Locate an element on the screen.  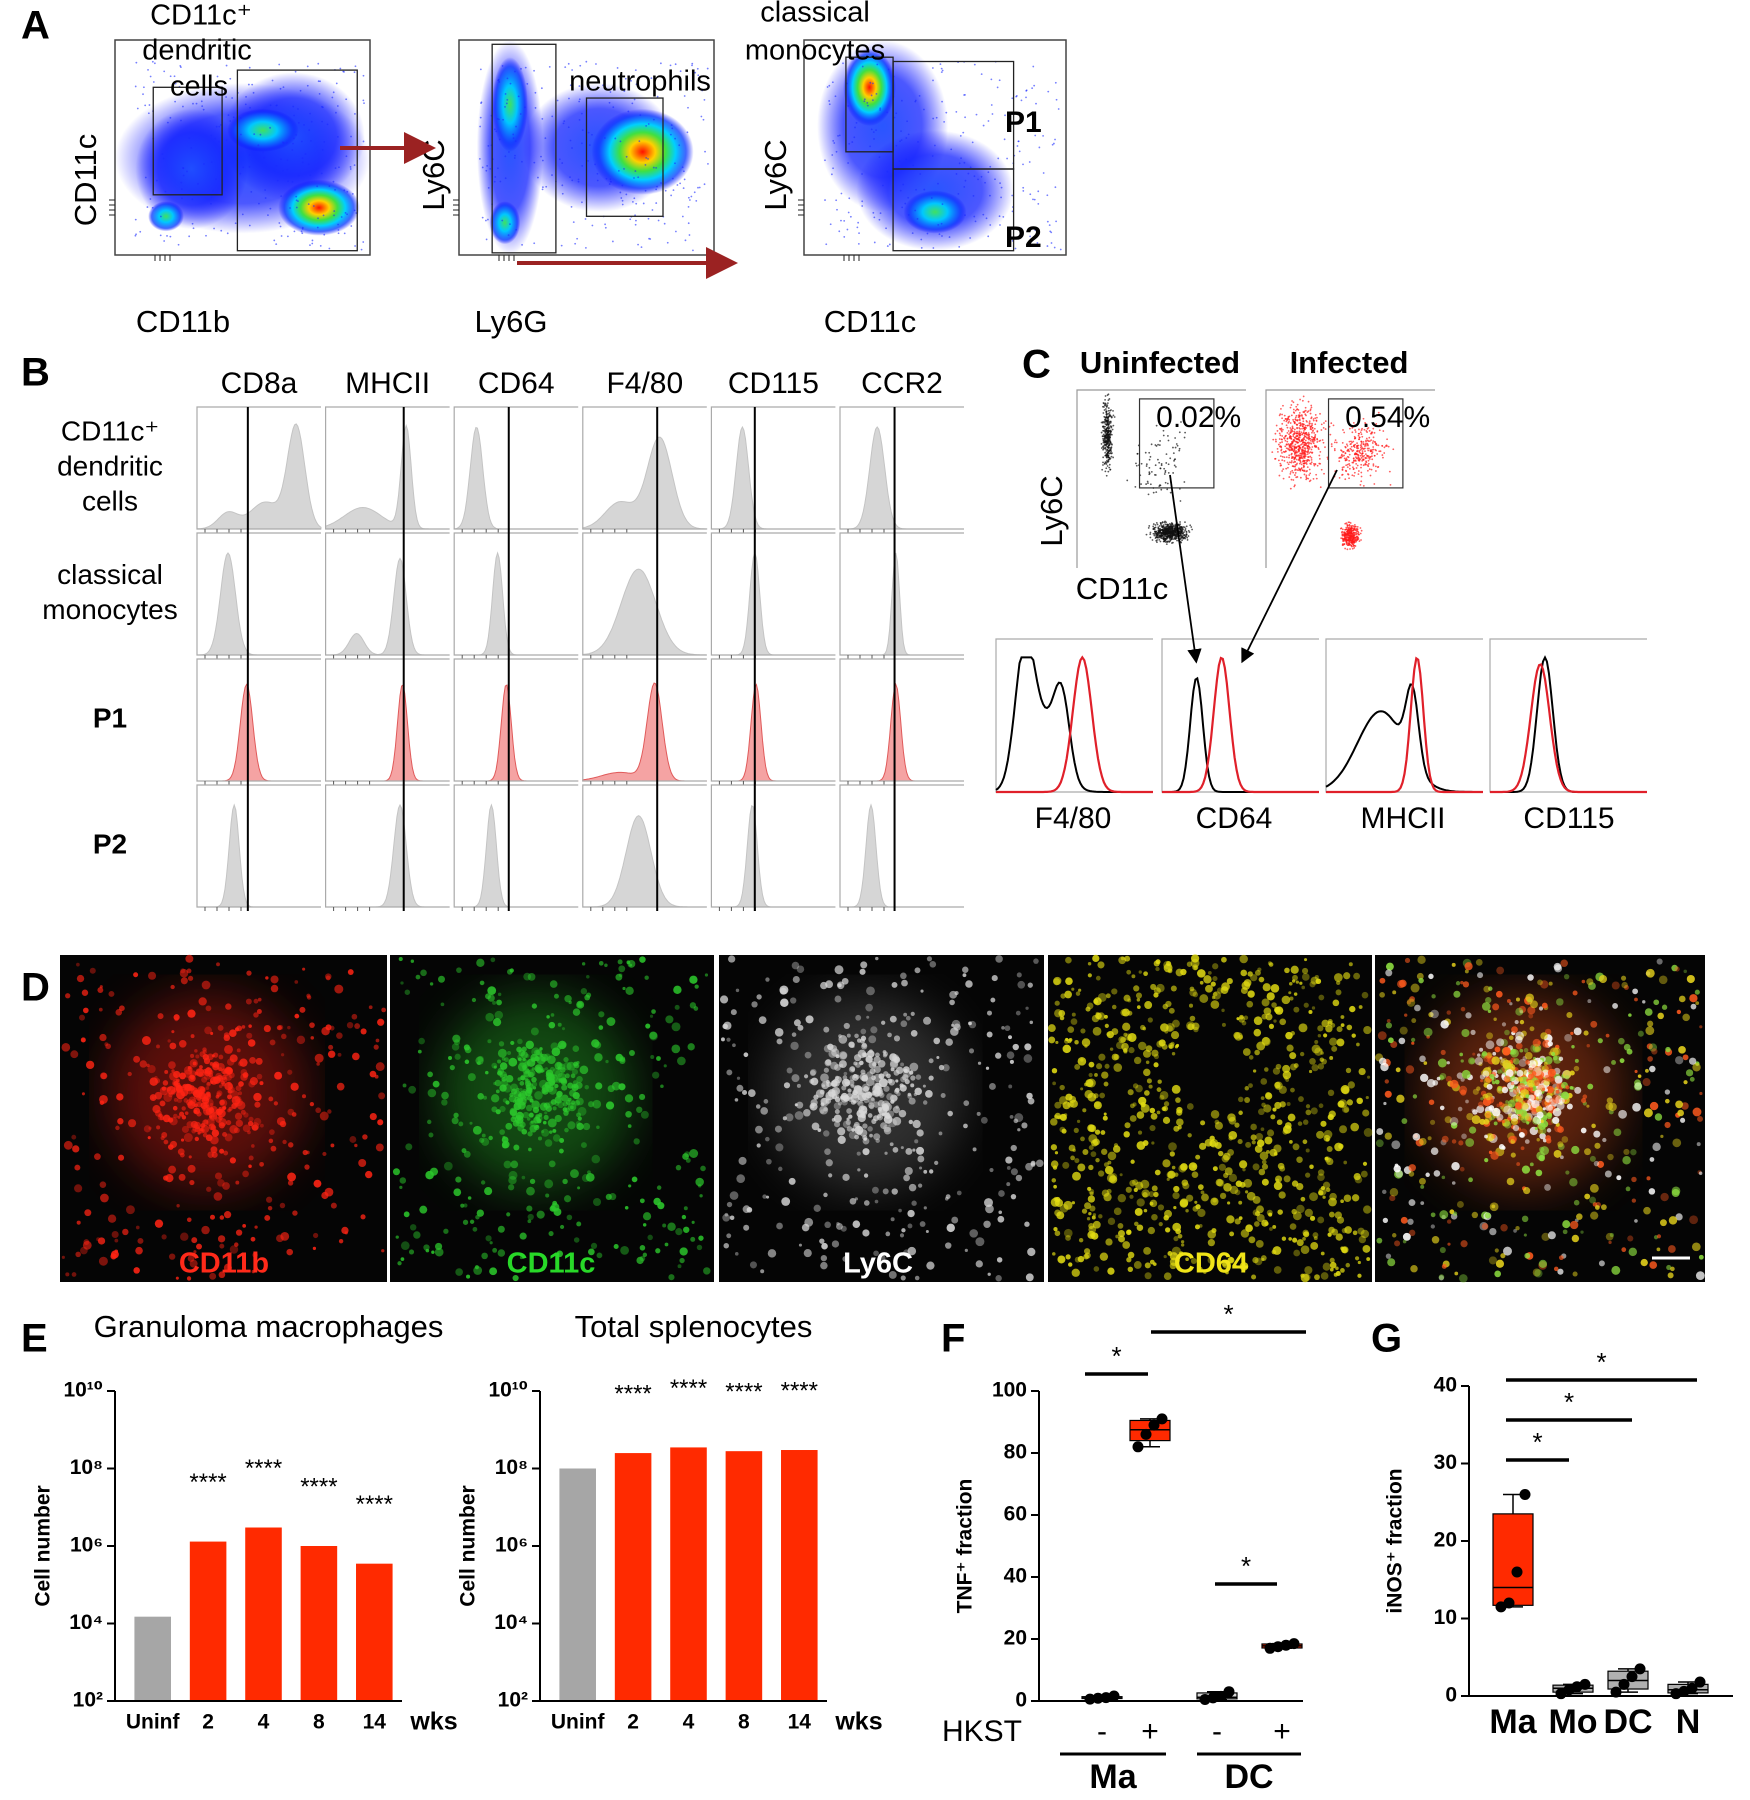
histogram-frame is located at coordinates (387, 846).